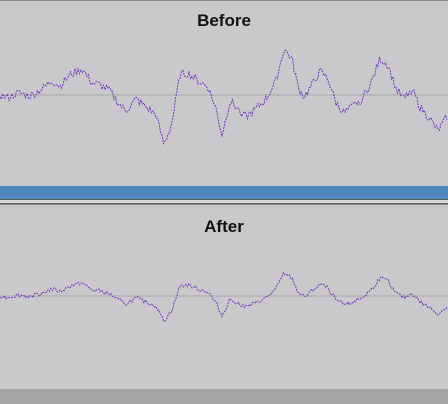 The height and width of the screenshot is (404, 448). What do you see at coordinates (224, 20) in the screenshot?
I see `before-title: Before` at bounding box center [224, 20].